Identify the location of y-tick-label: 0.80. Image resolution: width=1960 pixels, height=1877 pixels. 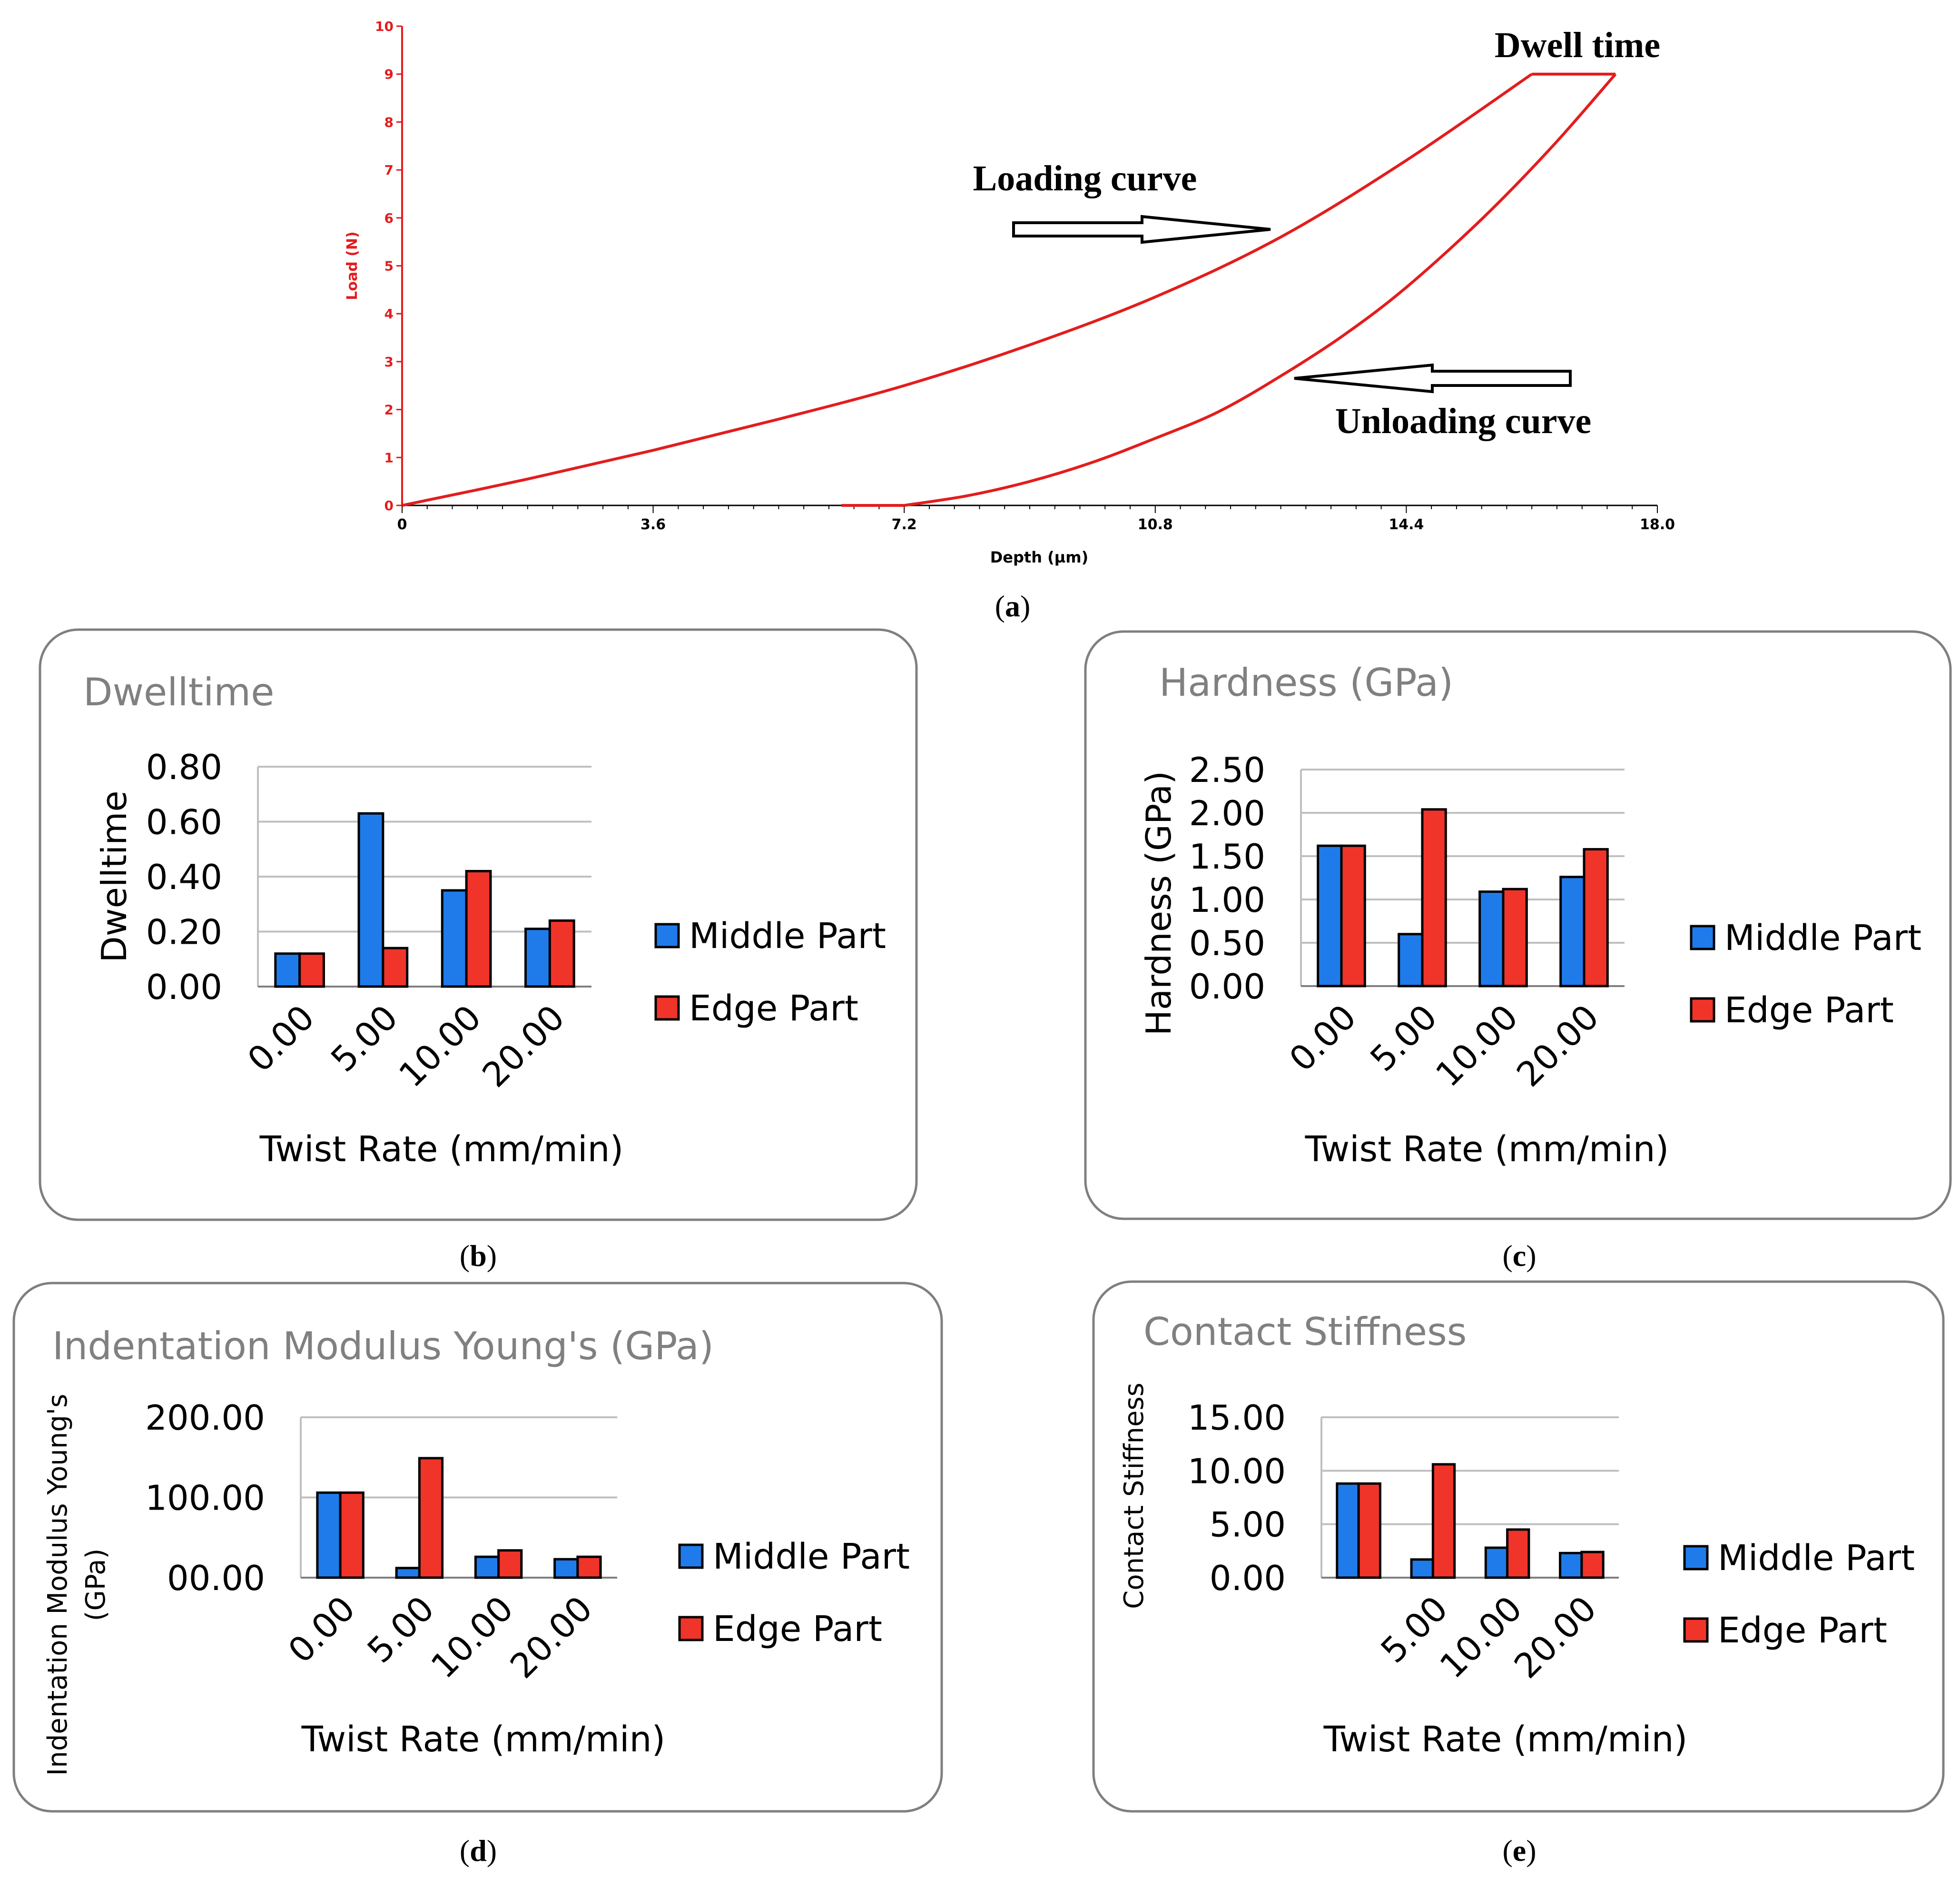
(184, 767).